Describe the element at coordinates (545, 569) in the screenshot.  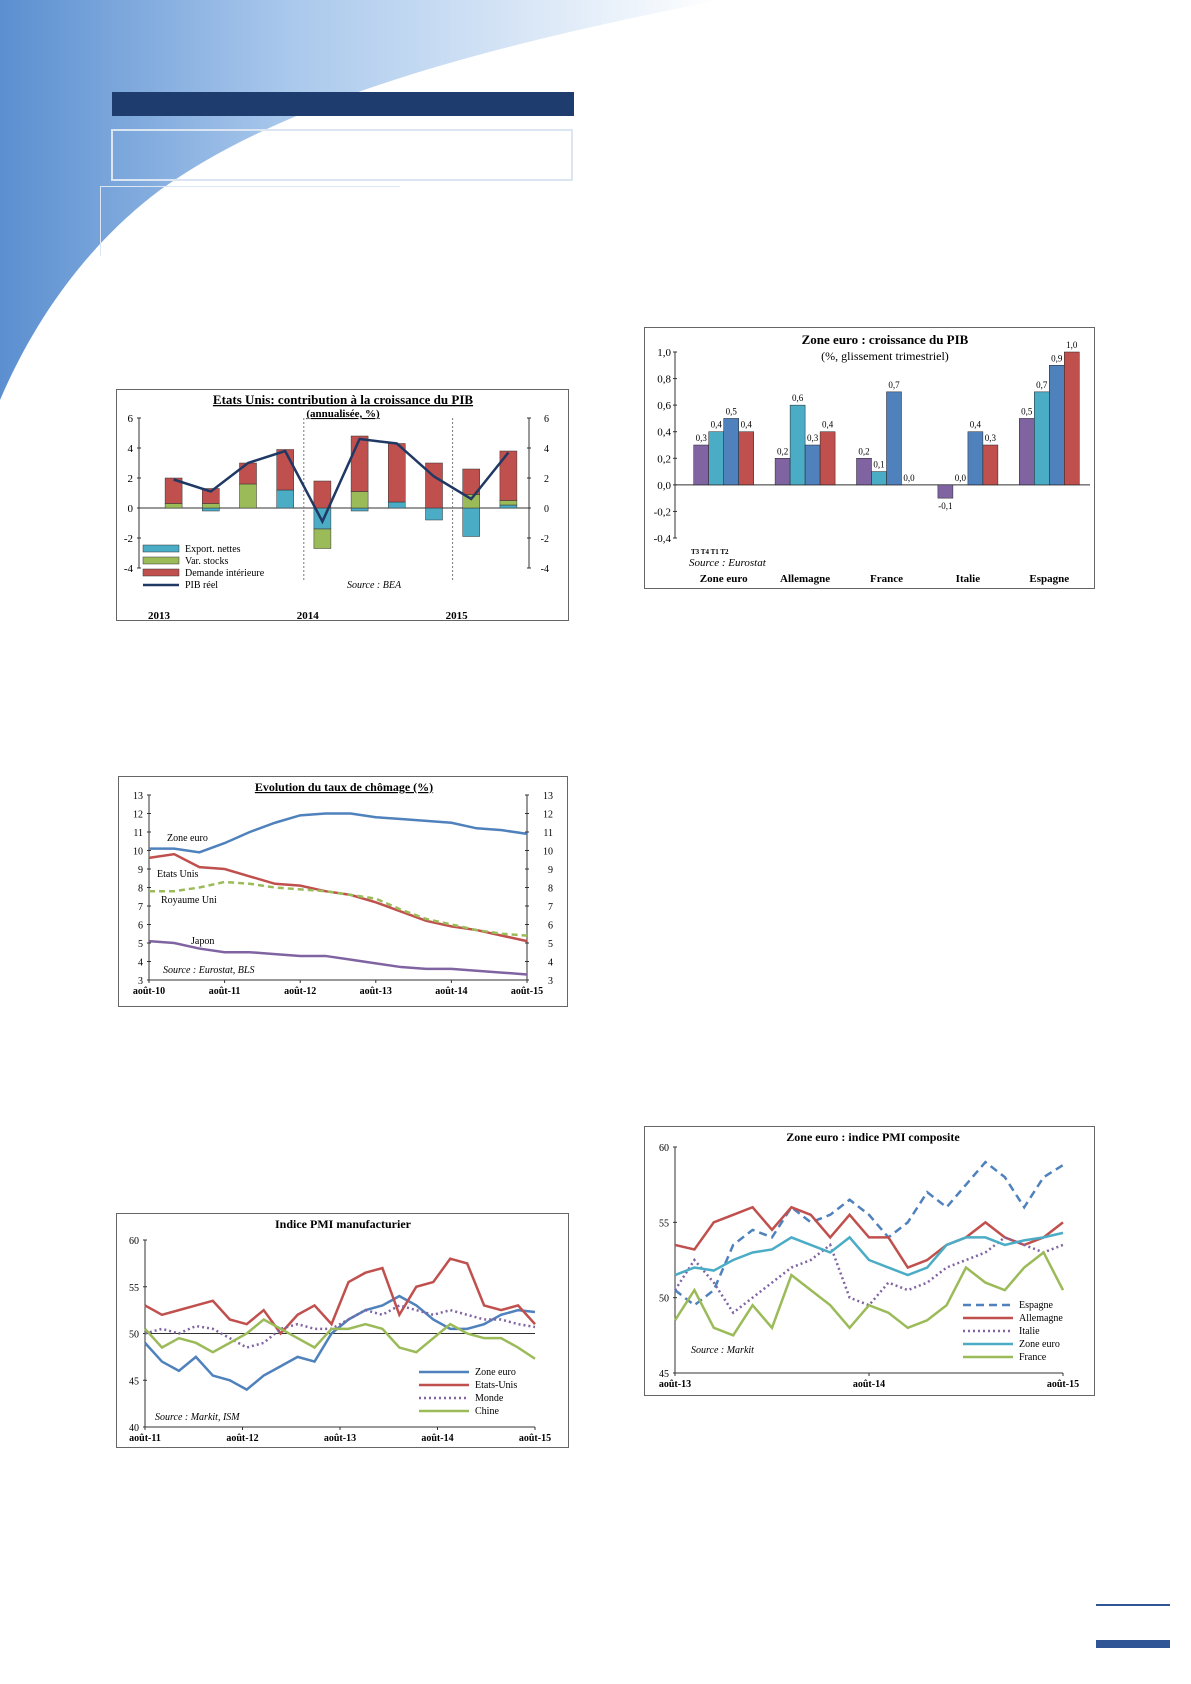
I see `y-tick-label-right: -4` at that location.